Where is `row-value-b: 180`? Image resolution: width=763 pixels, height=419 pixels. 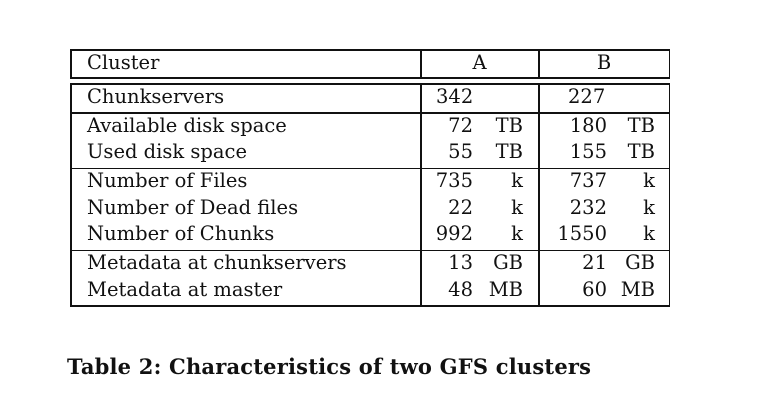 row-value-b: 180 is located at coordinates (588, 125).